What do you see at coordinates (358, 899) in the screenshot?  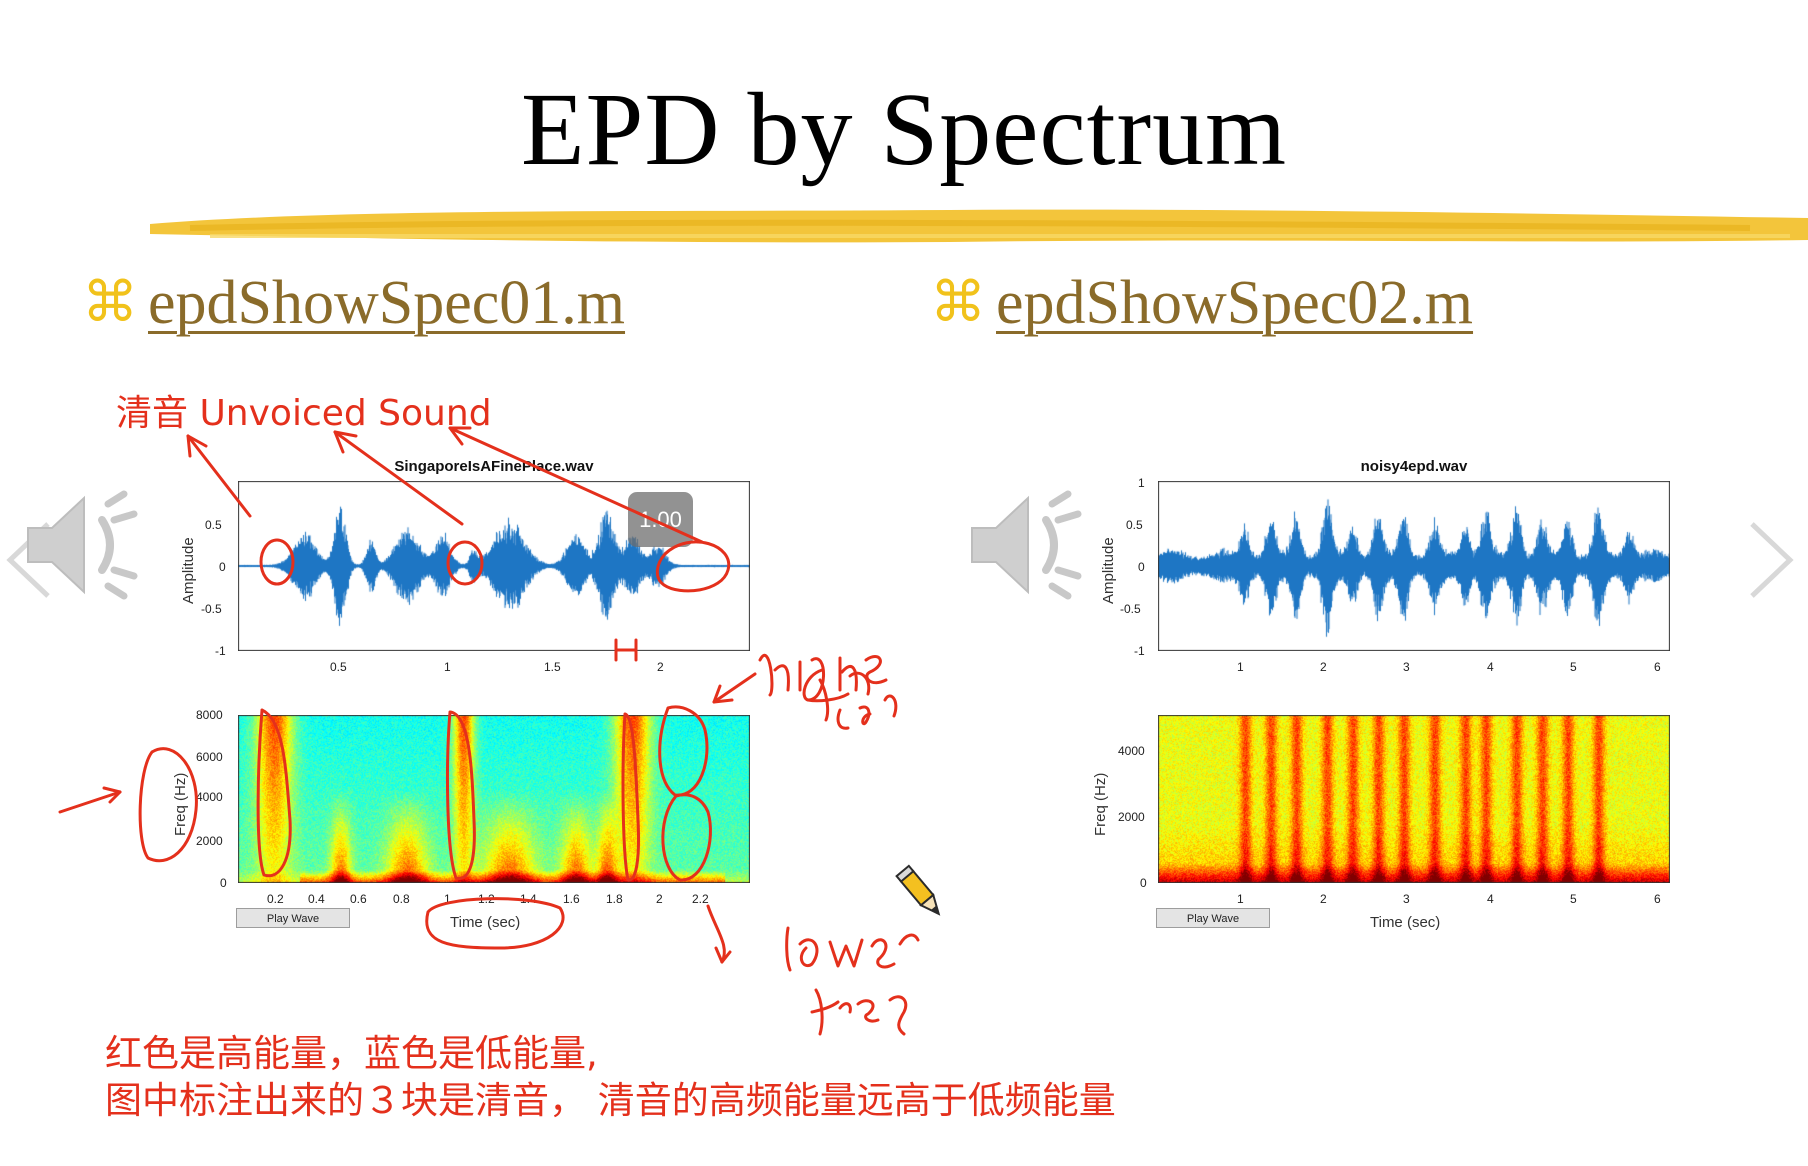 I see `x-tick: 0.6` at bounding box center [358, 899].